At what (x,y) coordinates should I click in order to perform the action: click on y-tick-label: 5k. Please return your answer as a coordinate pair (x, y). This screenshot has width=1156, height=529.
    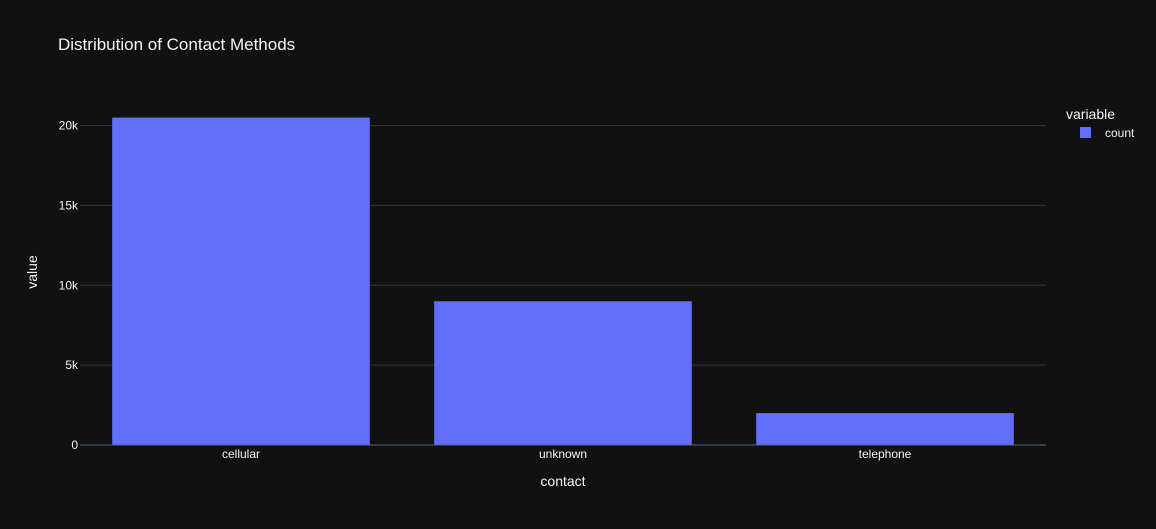
    Looking at the image, I should click on (72, 365).